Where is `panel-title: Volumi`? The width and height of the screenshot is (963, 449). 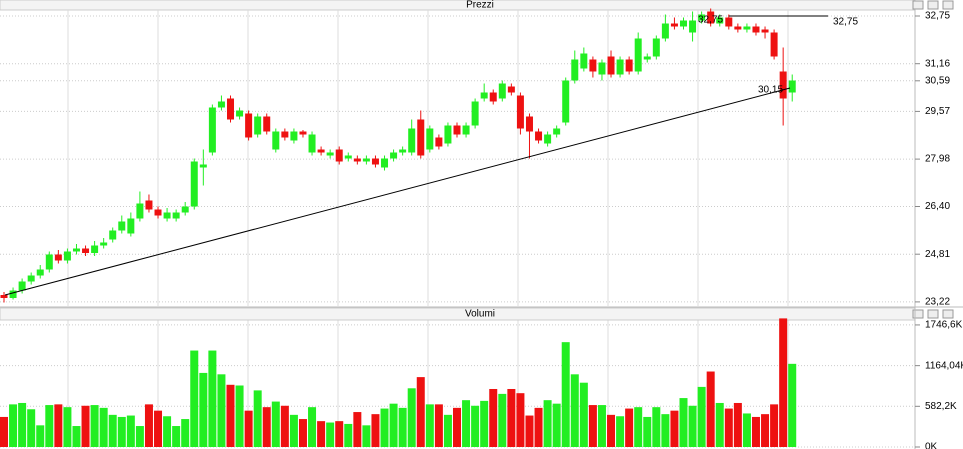
panel-title: Volumi is located at coordinates (480, 314).